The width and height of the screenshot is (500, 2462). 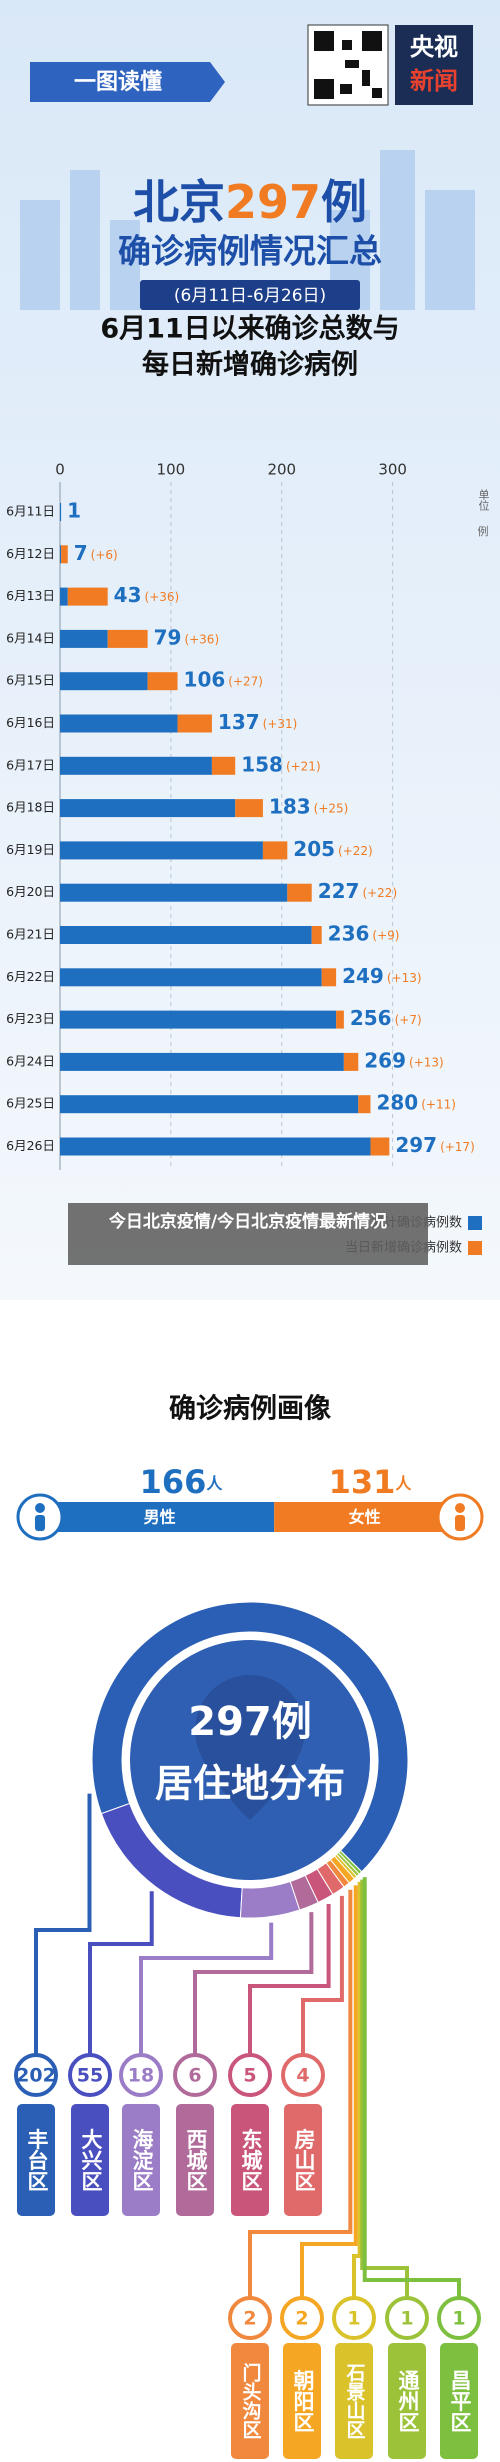 What do you see at coordinates (404, 978) in the screenshot?
I see `value-label: (+13)` at bounding box center [404, 978].